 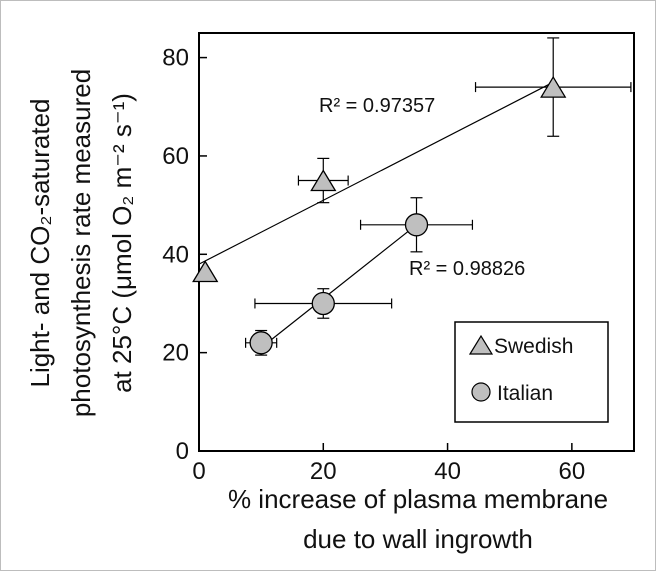 I want to click on y-axis-ticks: 0 20 40 60 80, so click(x=184, y=255).